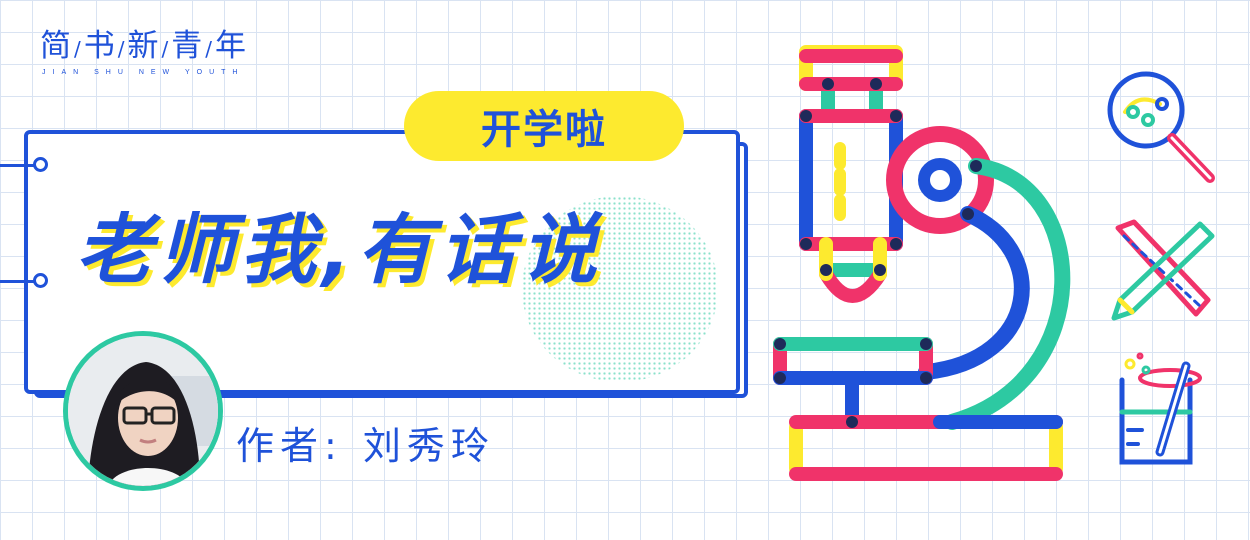 The width and height of the screenshot is (1250, 540). I want to click on author-line: 作者: 刘秀玲, so click(365, 446).